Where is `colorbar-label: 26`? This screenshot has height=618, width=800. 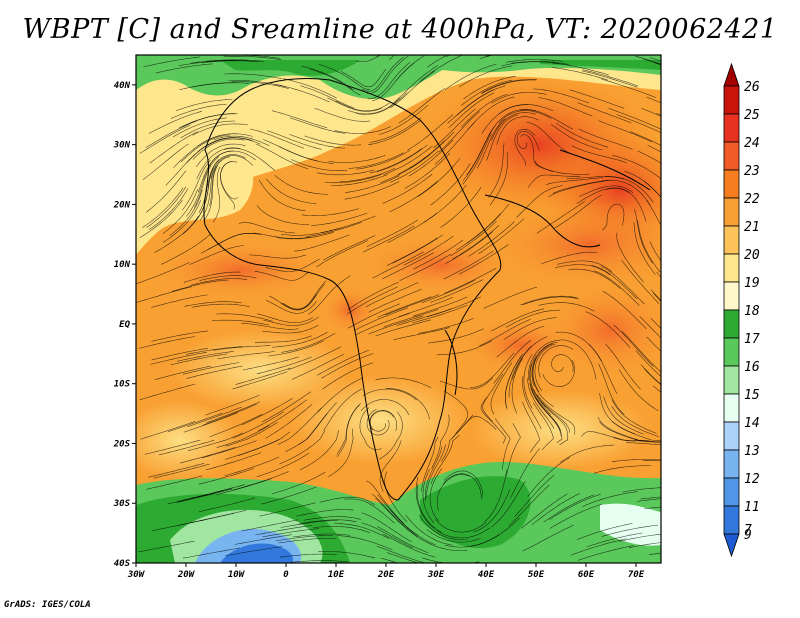 colorbar-label: 26 is located at coordinates (752, 87).